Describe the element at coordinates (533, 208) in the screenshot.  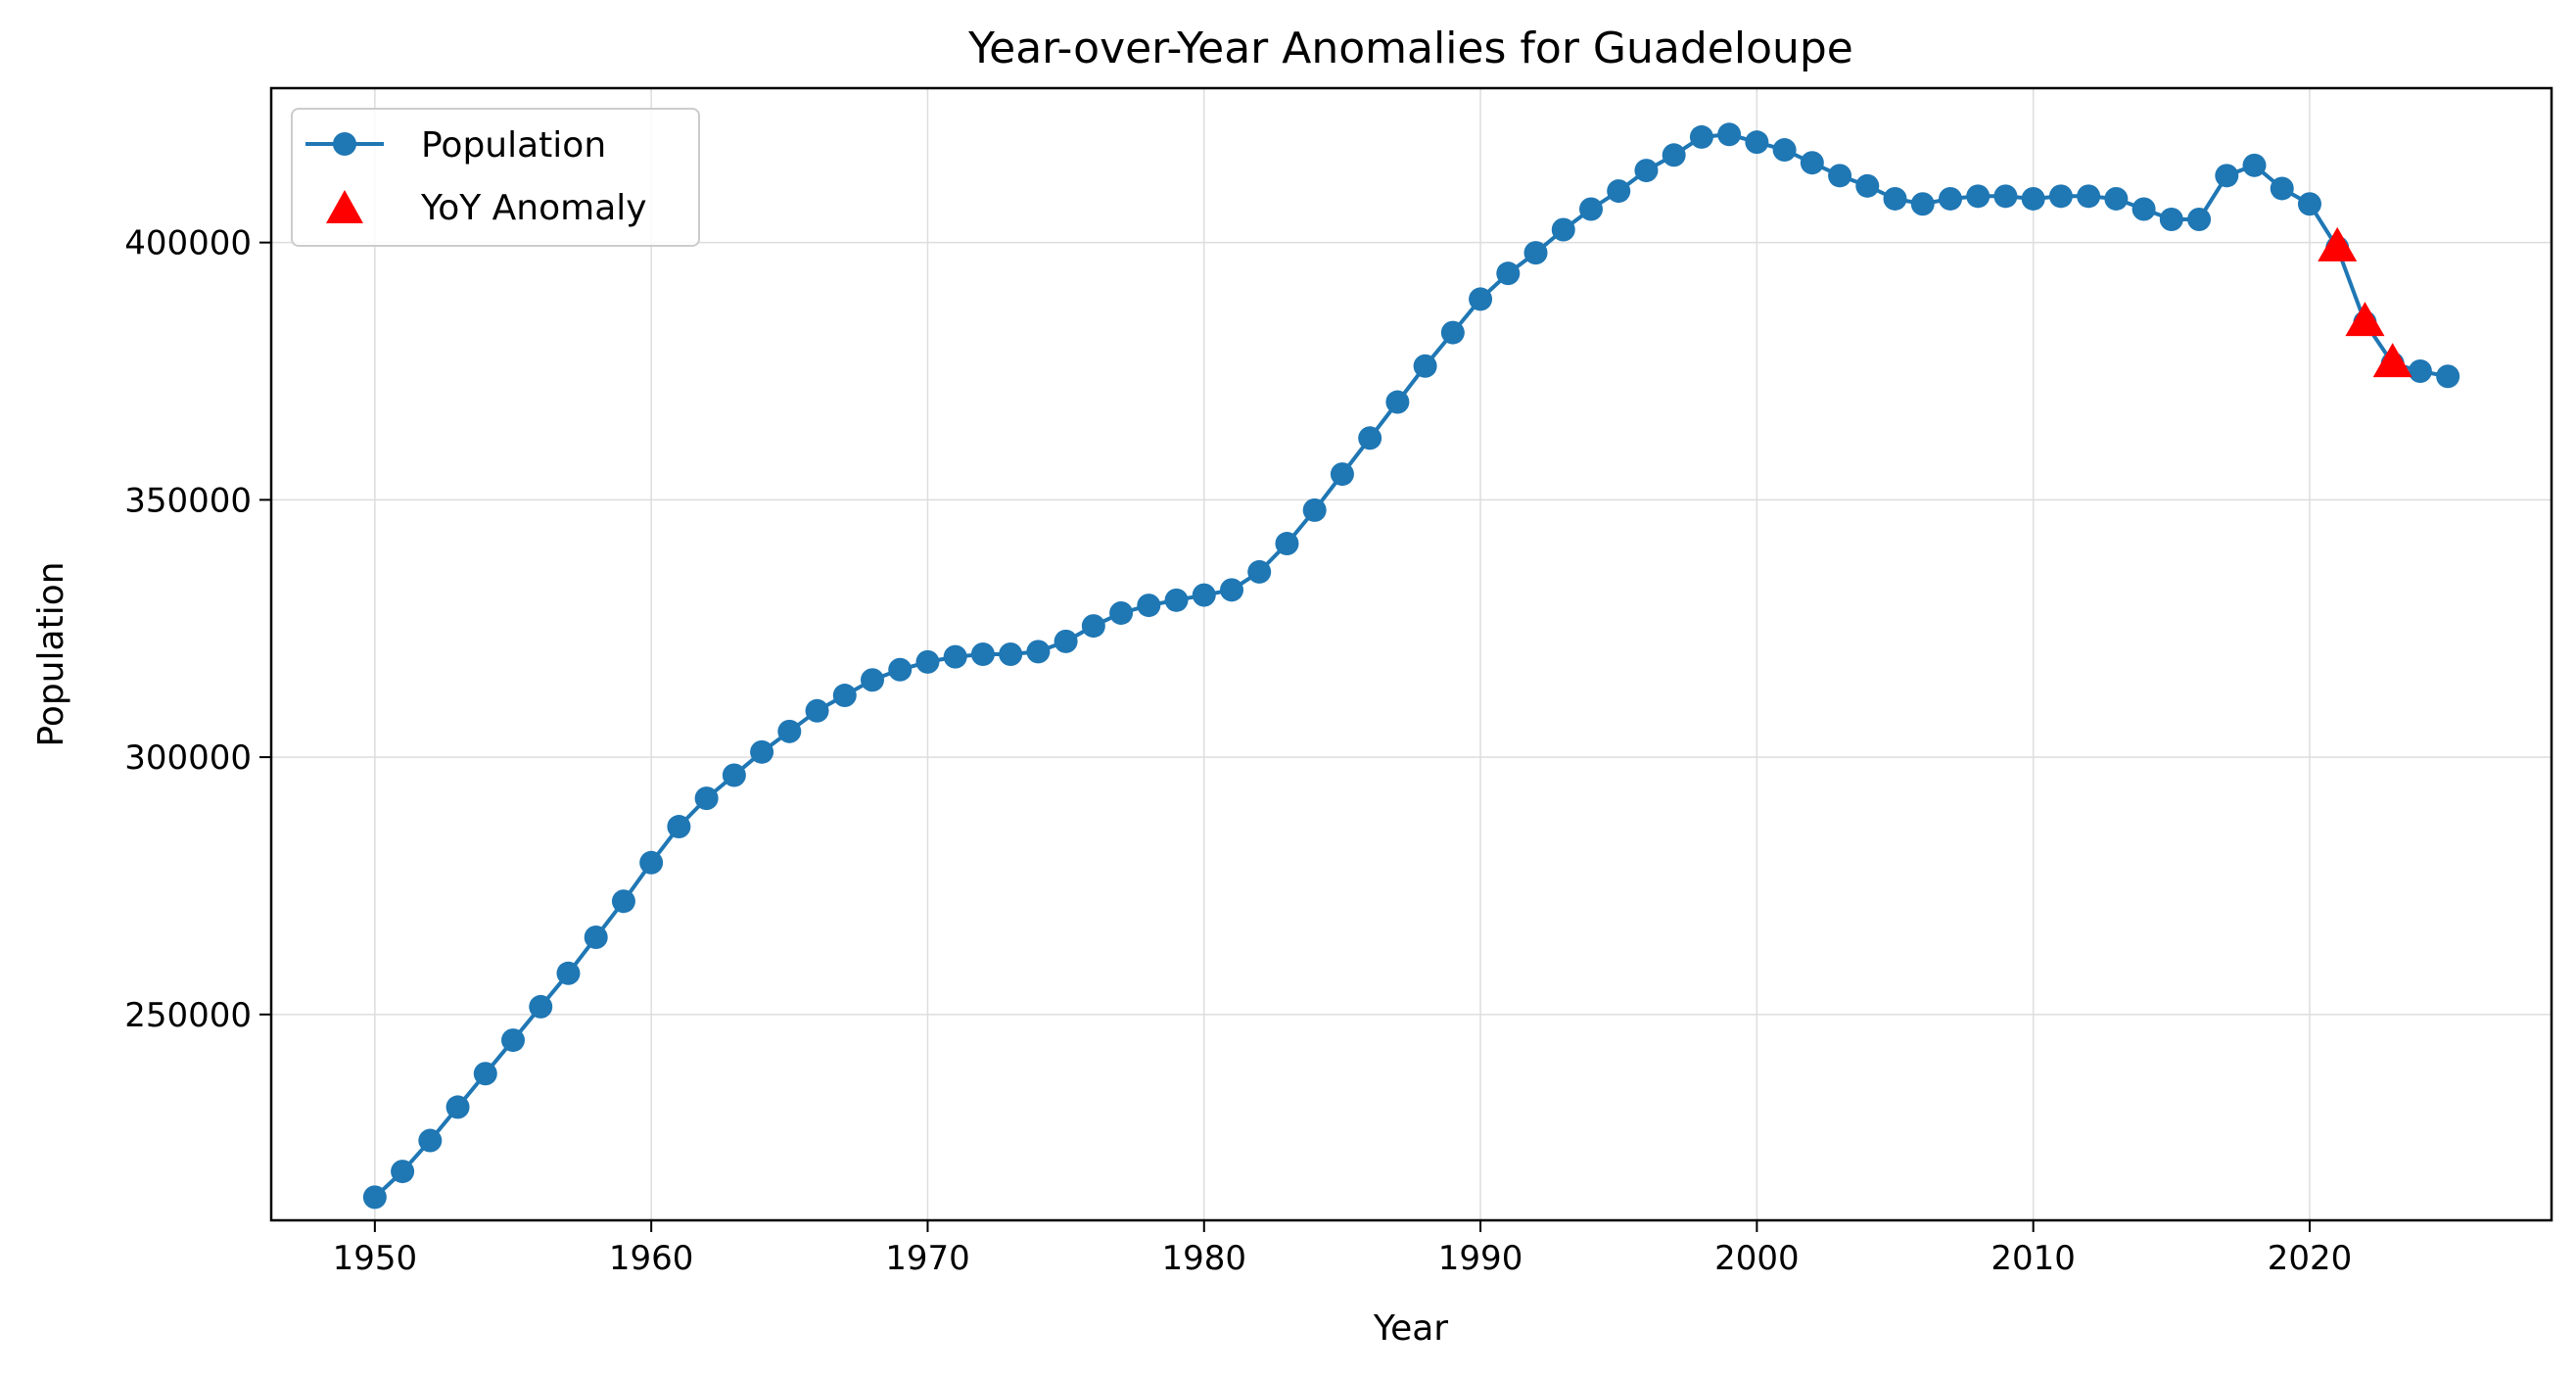
I see `legend-label-yoy-anomaly: YoY Anomaly` at that location.